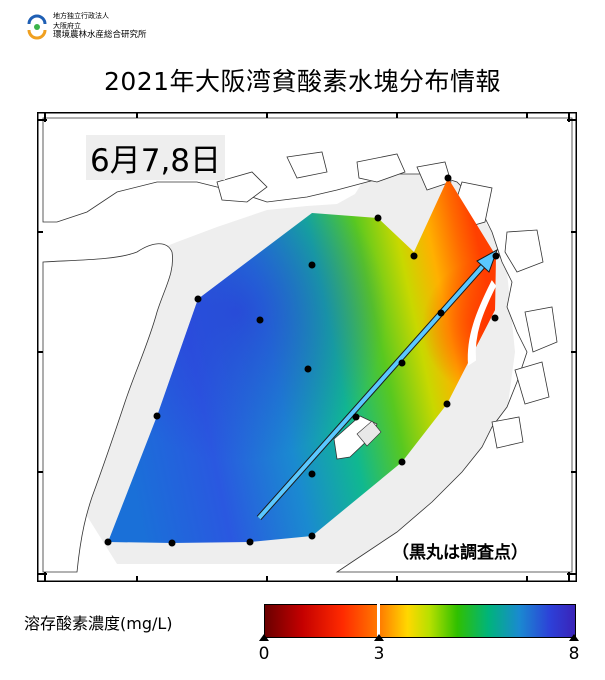  I want to click on awaji-island, so click(107, 408).